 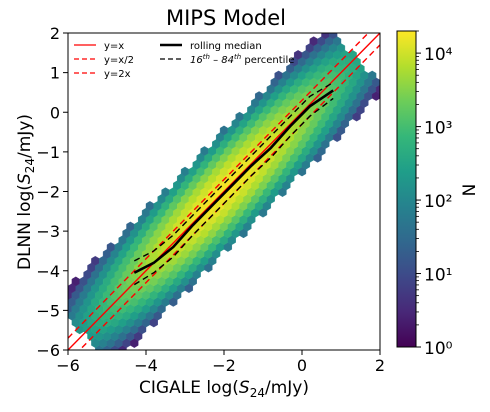 I want to click on x-tick-label: −2, so click(x=224, y=365).